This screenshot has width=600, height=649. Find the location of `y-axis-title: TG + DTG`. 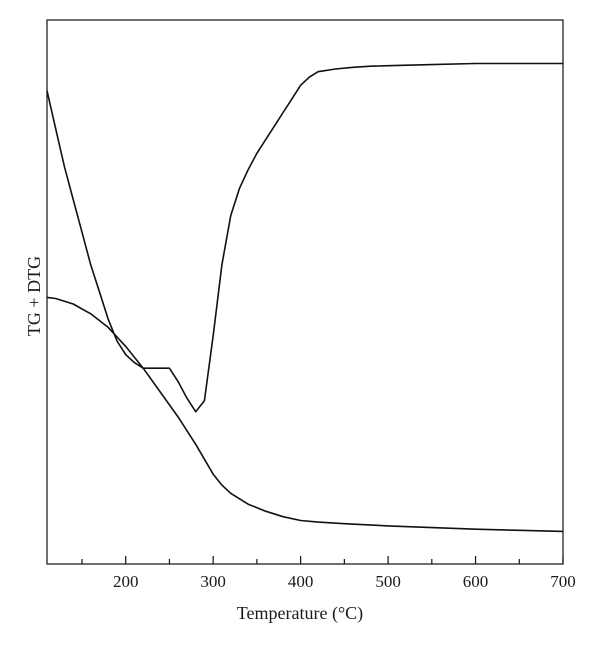

y-axis-title: TG + DTG is located at coordinates (34, 296).